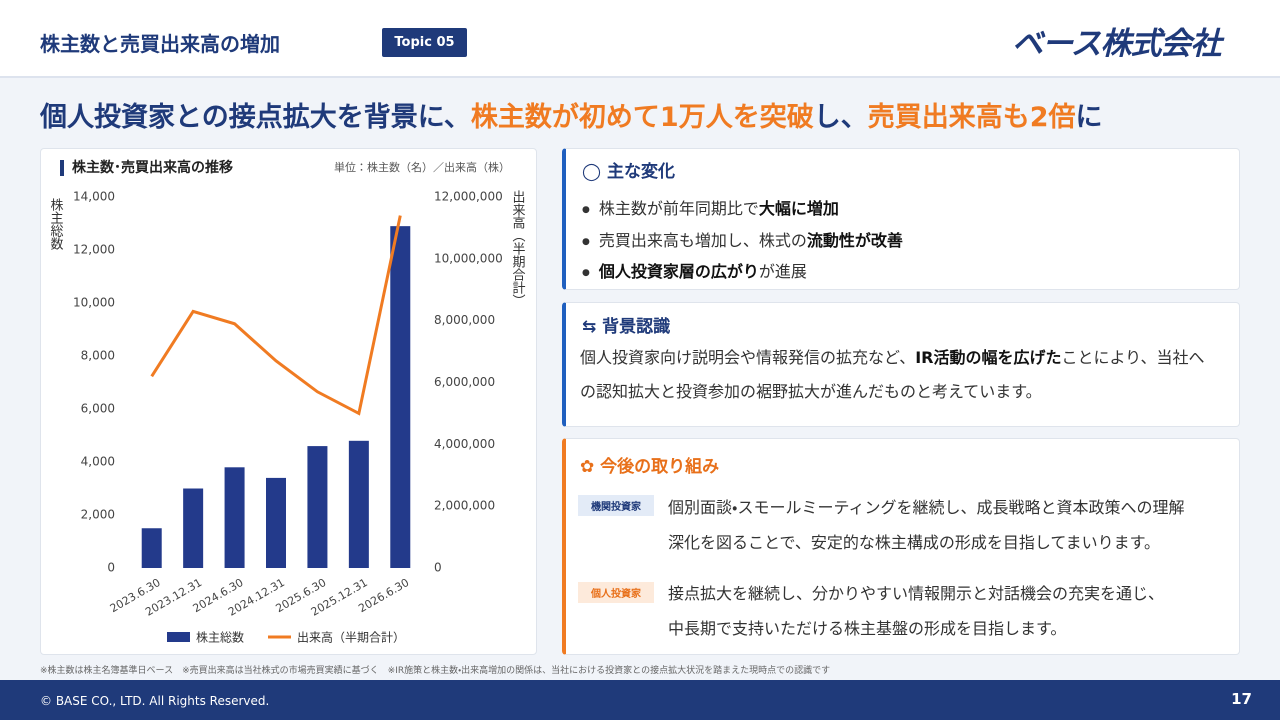  What do you see at coordinates (616, 505) in the screenshot?
I see `tag: 機関投資家` at bounding box center [616, 505].